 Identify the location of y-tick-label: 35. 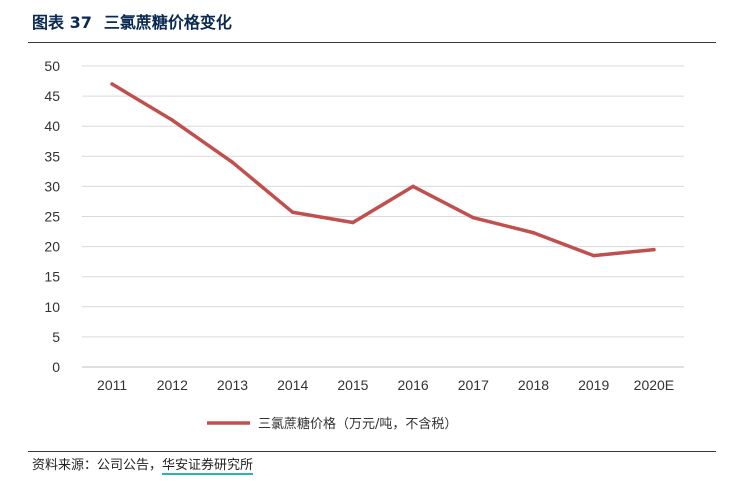
(52, 156).